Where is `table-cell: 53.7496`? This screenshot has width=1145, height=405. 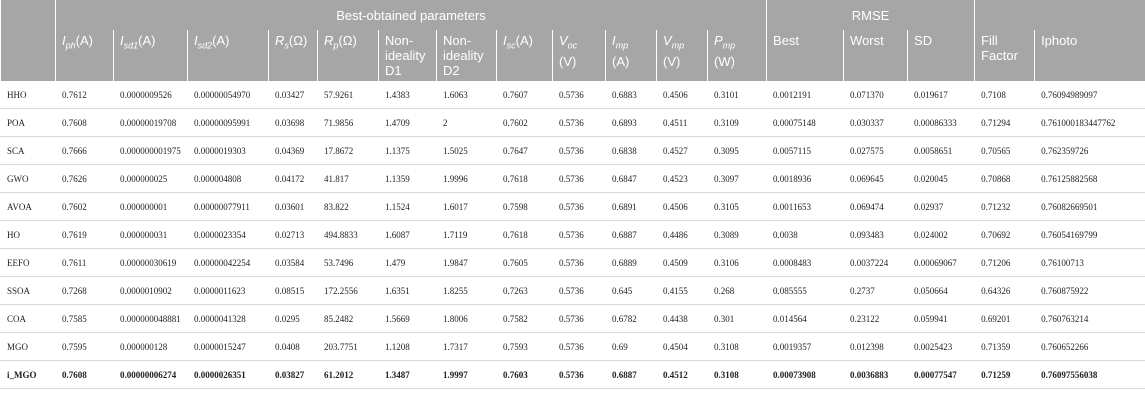
table-cell: 53.7496 is located at coordinates (348, 262).